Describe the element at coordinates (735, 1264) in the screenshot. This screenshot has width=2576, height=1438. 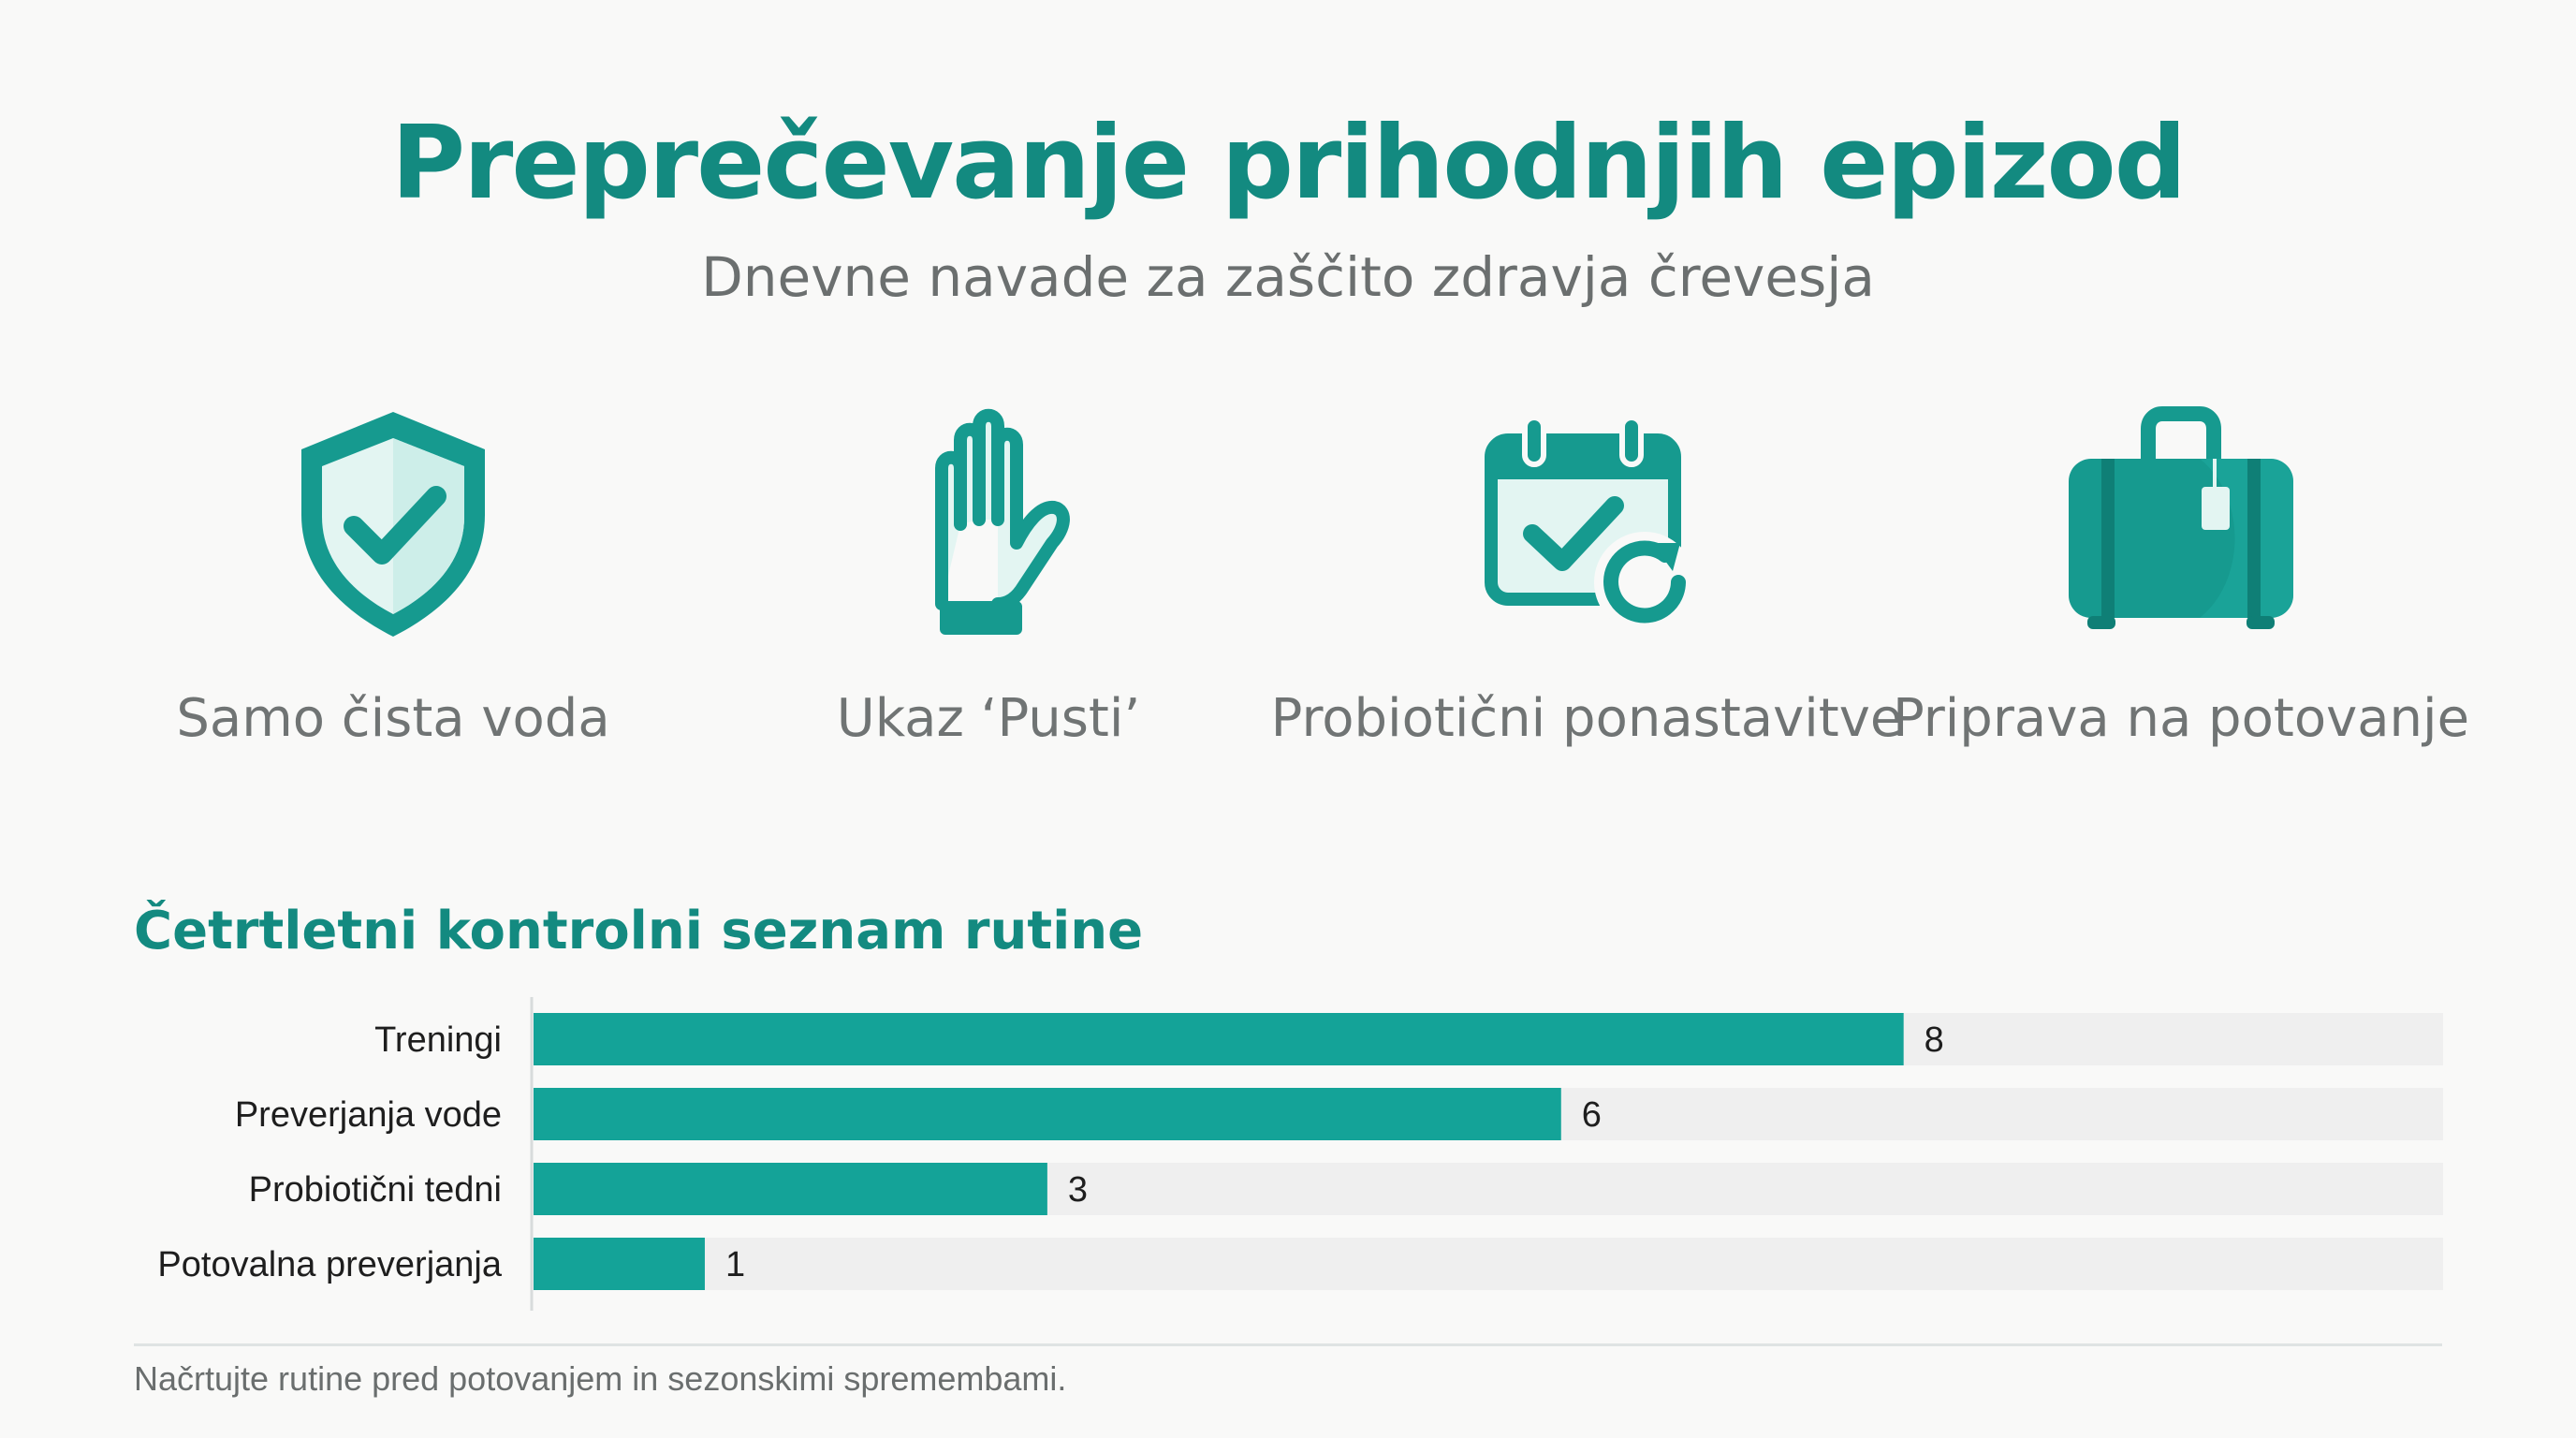
I see `value-label: 1` at that location.